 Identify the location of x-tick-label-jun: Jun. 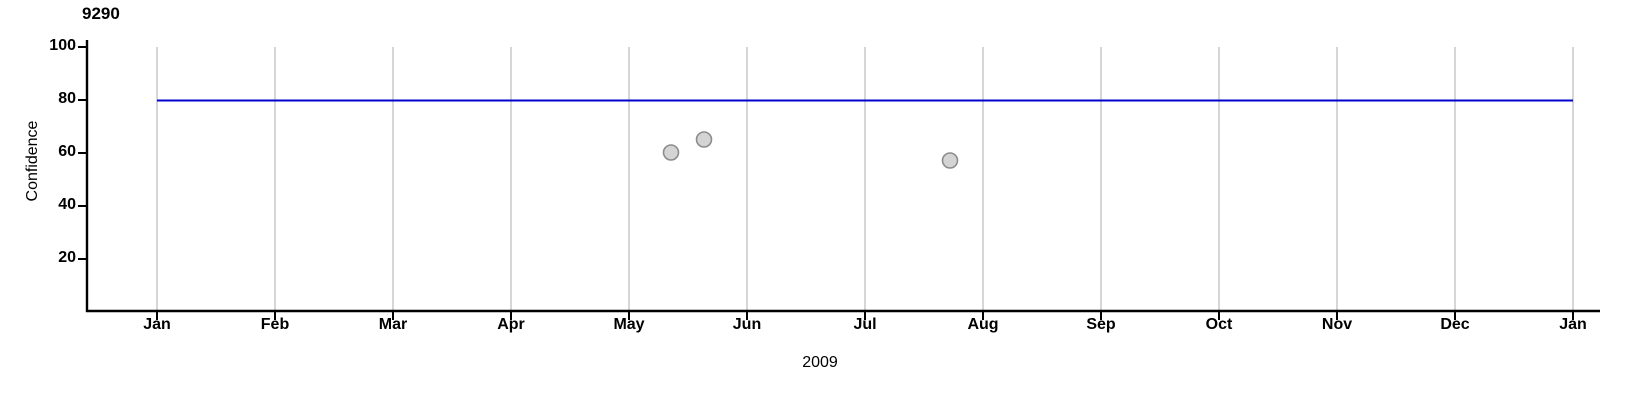
(747, 324).